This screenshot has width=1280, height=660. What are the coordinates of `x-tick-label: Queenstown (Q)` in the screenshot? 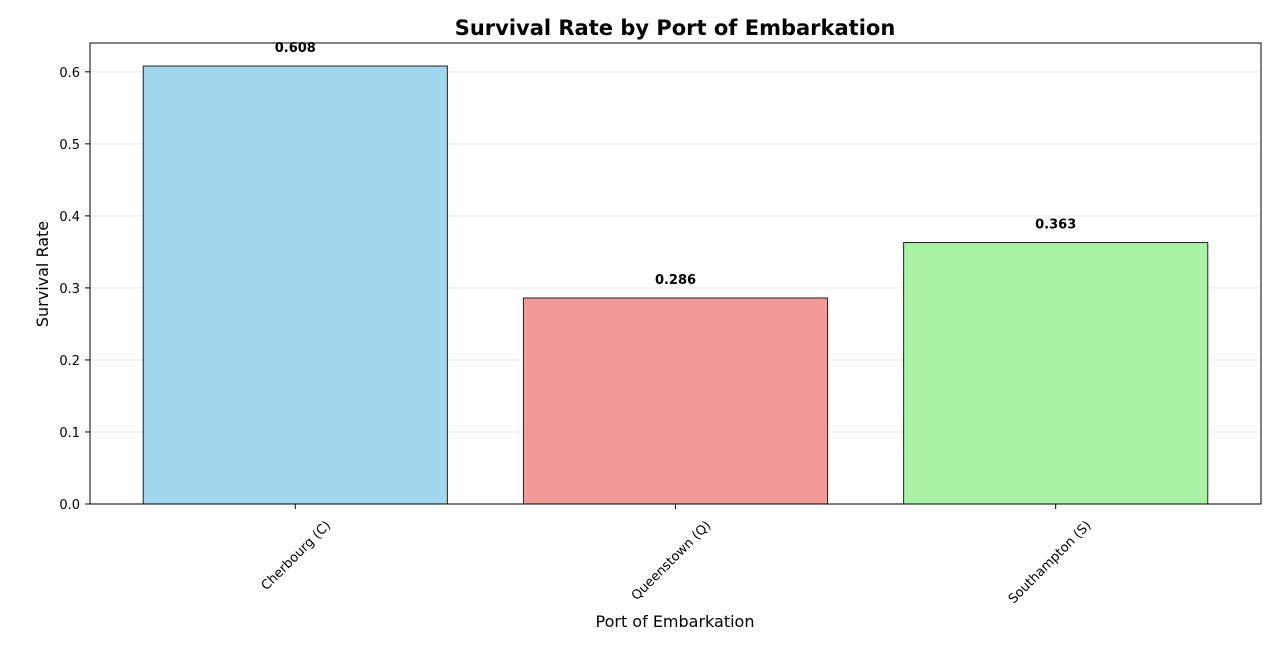 It's located at (672, 561).